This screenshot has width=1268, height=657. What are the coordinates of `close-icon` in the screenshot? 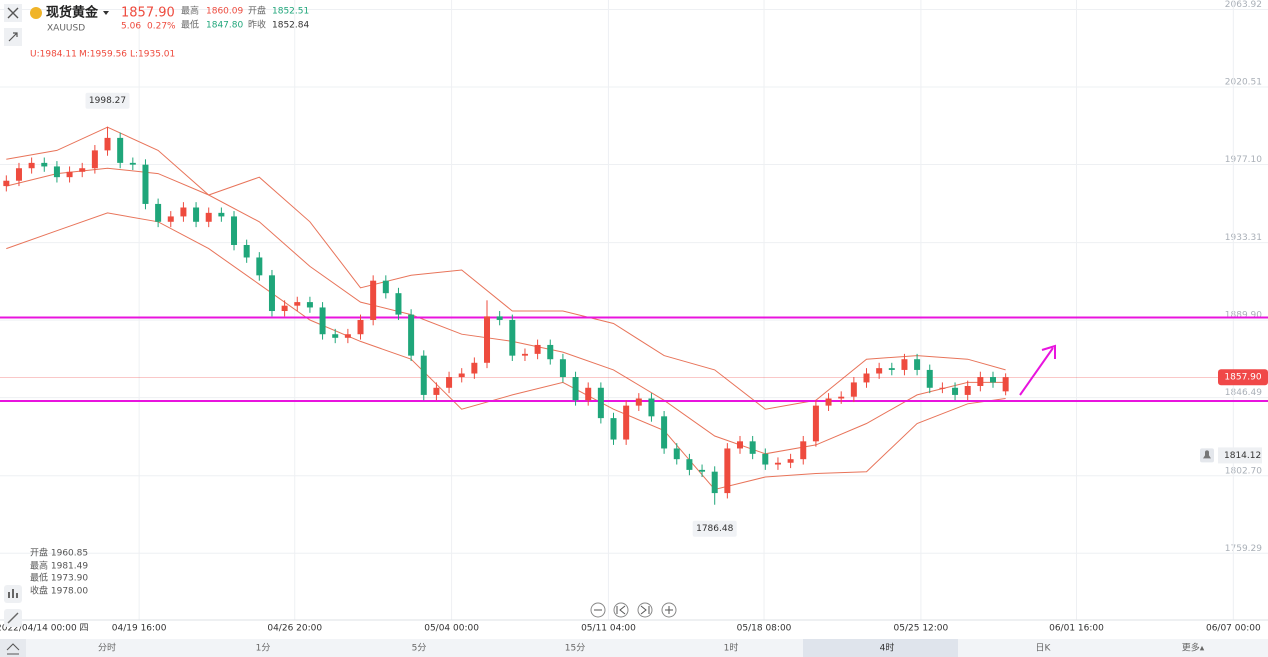 It's located at (13, 13).